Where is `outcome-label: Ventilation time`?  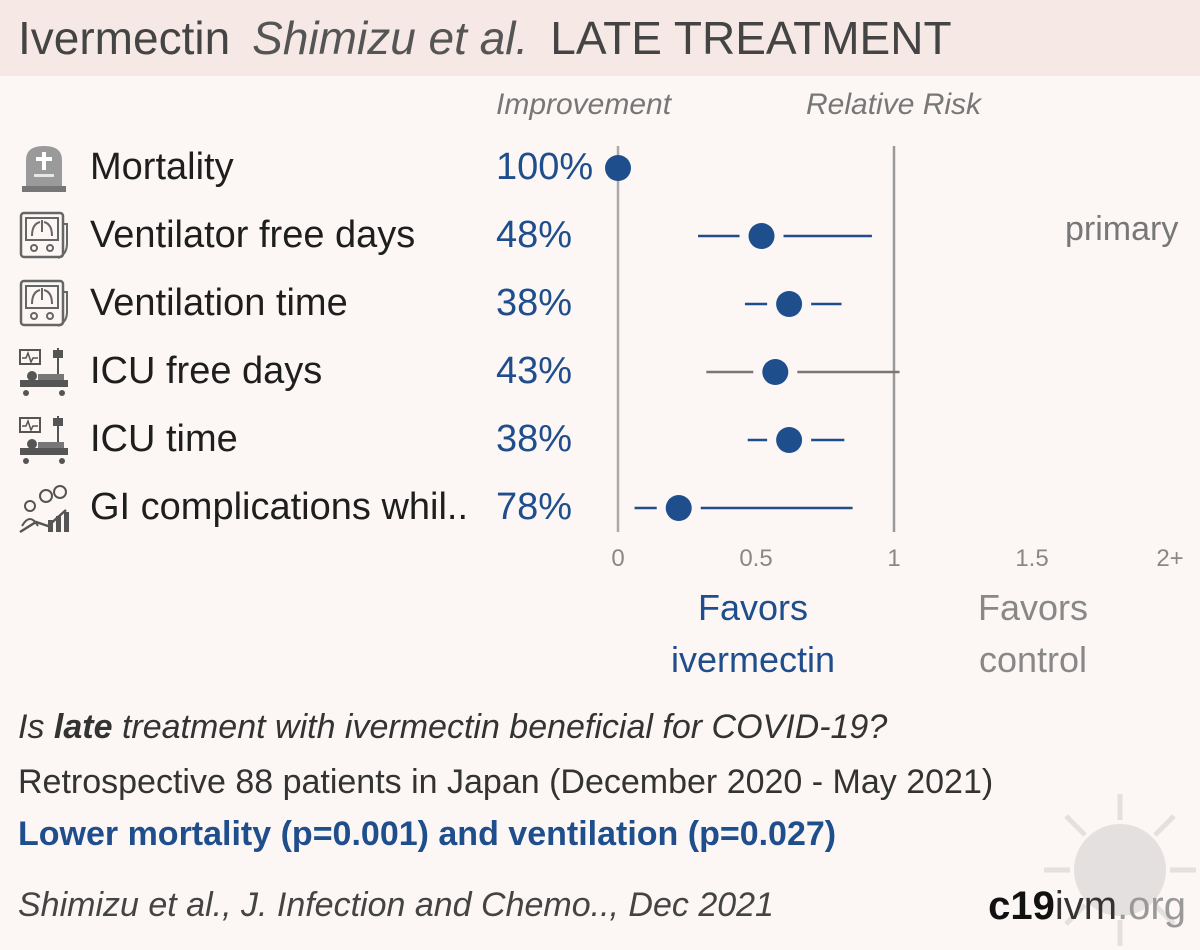 outcome-label: Ventilation time is located at coordinates (219, 303).